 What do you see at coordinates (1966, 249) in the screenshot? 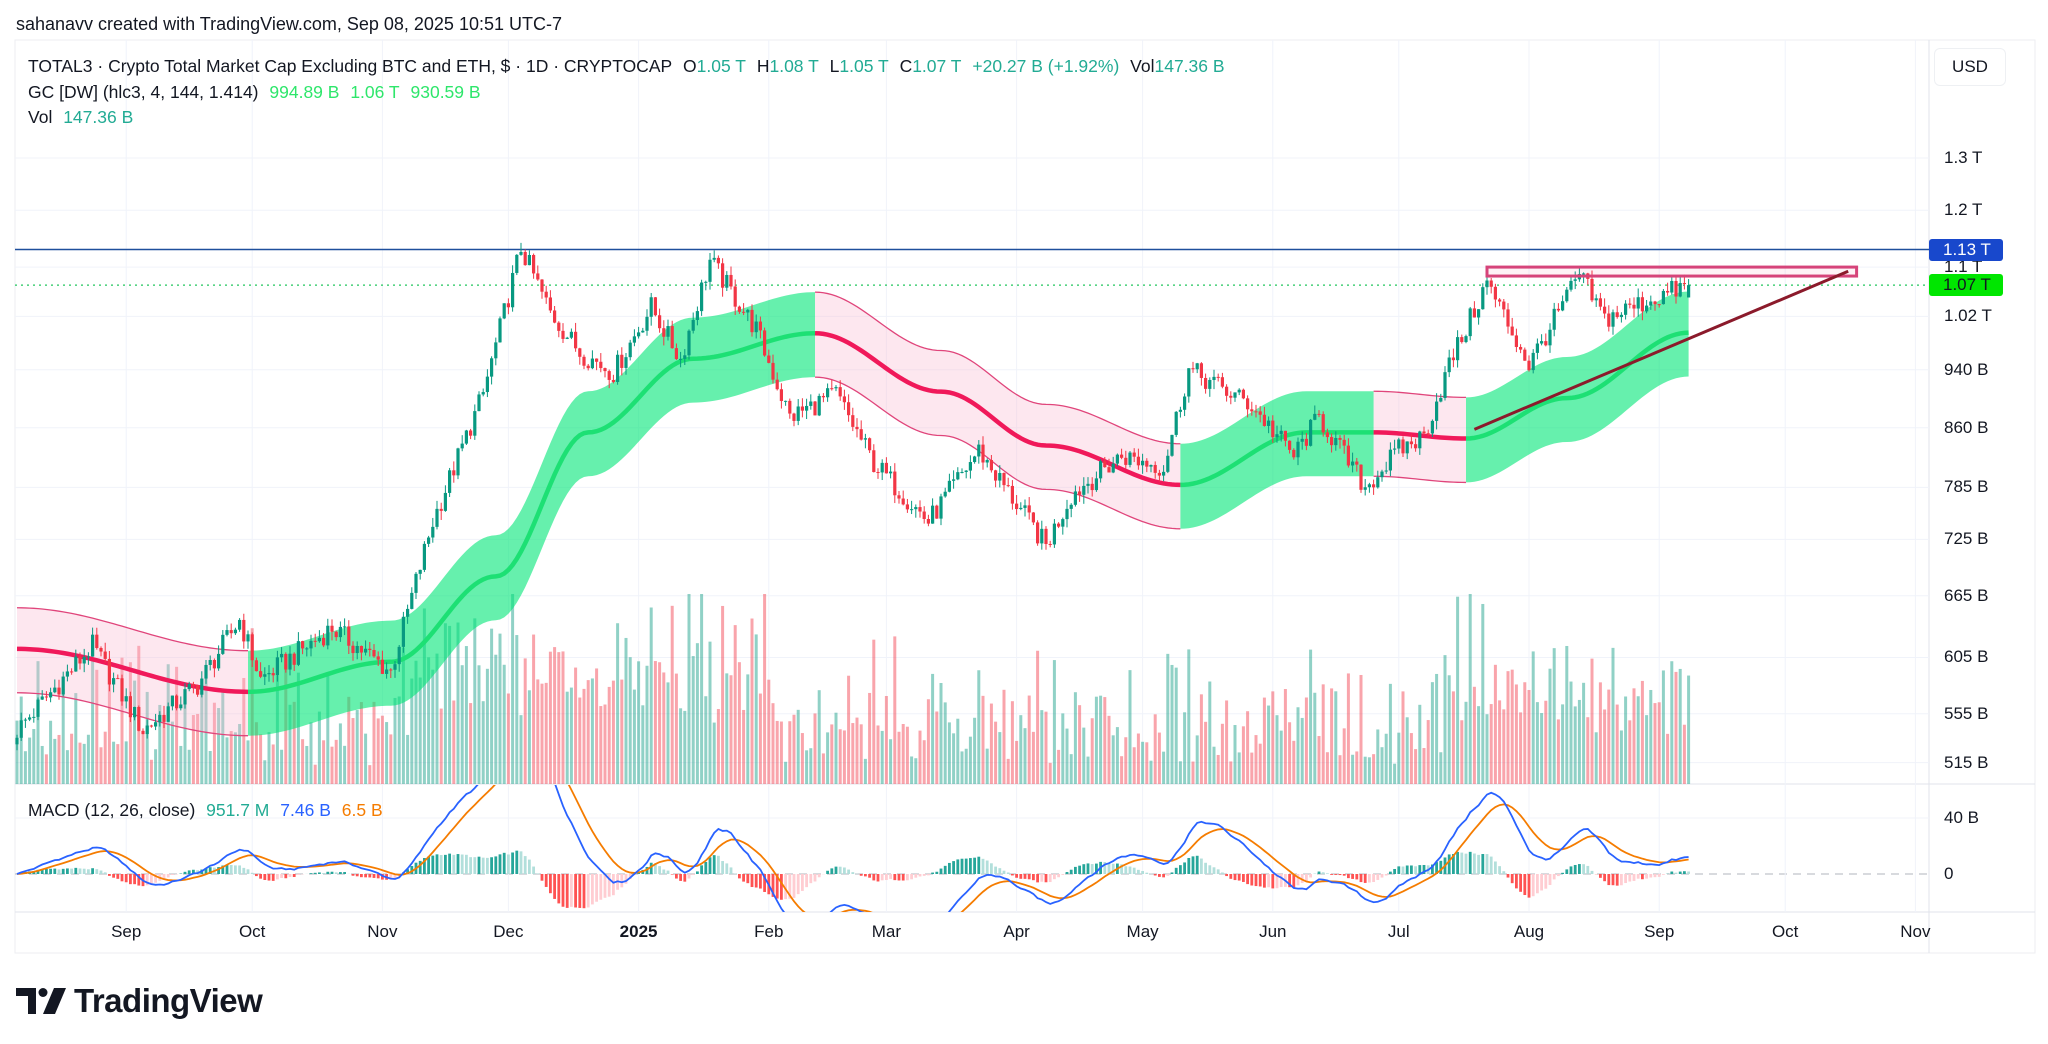
I see `resistance-price-tag: 1.13 T` at bounding box center [1966, 249].